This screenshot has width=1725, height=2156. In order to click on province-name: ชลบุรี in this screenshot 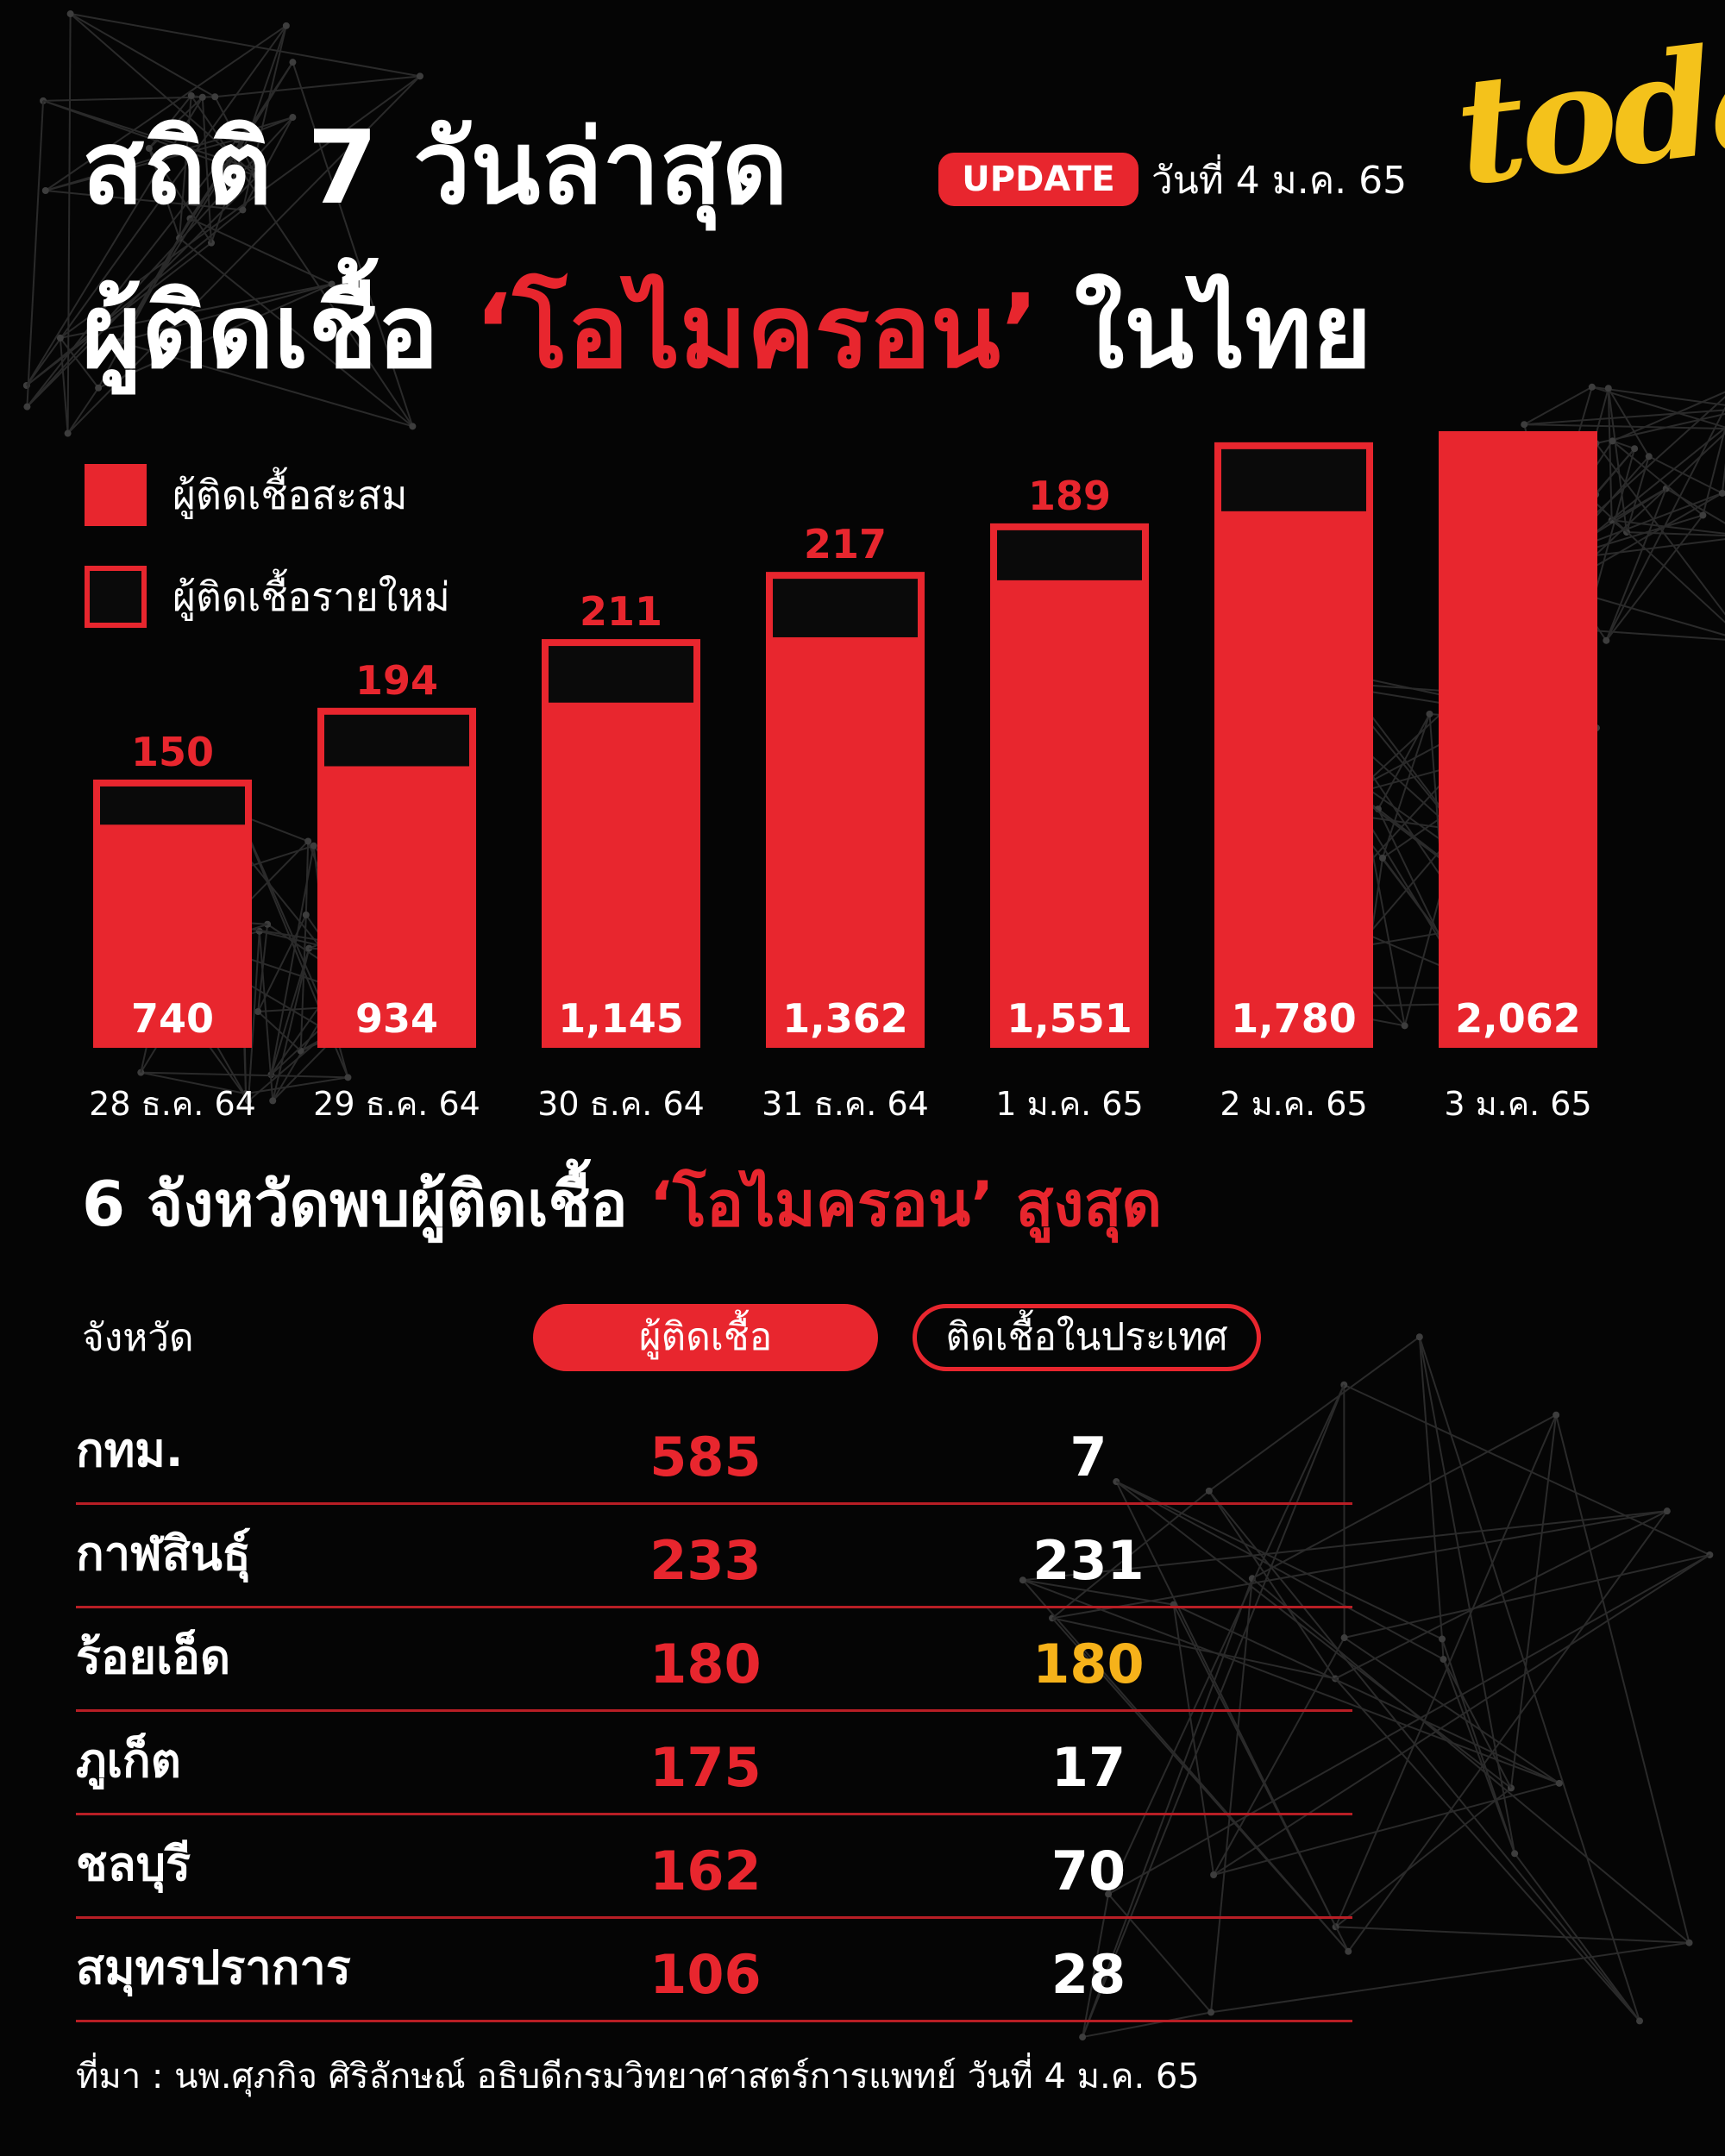, I will do `click(134, 1864)`.